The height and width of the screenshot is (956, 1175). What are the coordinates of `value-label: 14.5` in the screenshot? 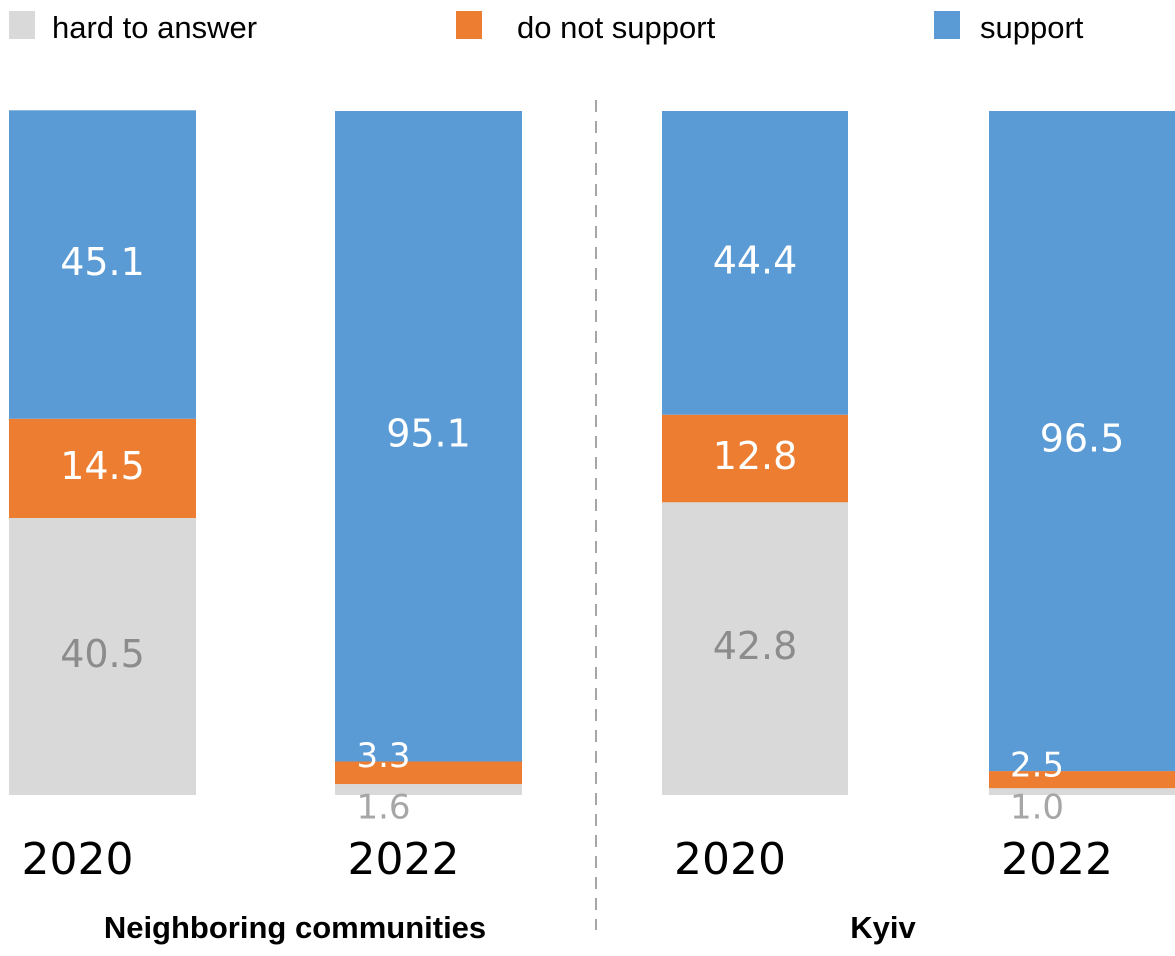 It's located at (102, 466).